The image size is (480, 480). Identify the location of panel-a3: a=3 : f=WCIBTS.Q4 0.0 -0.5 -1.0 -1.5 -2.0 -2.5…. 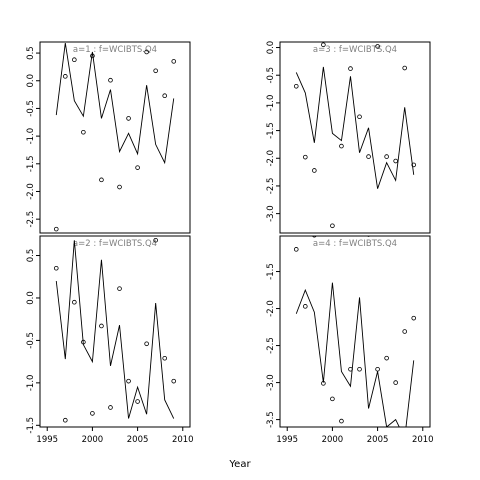
(348, 137).